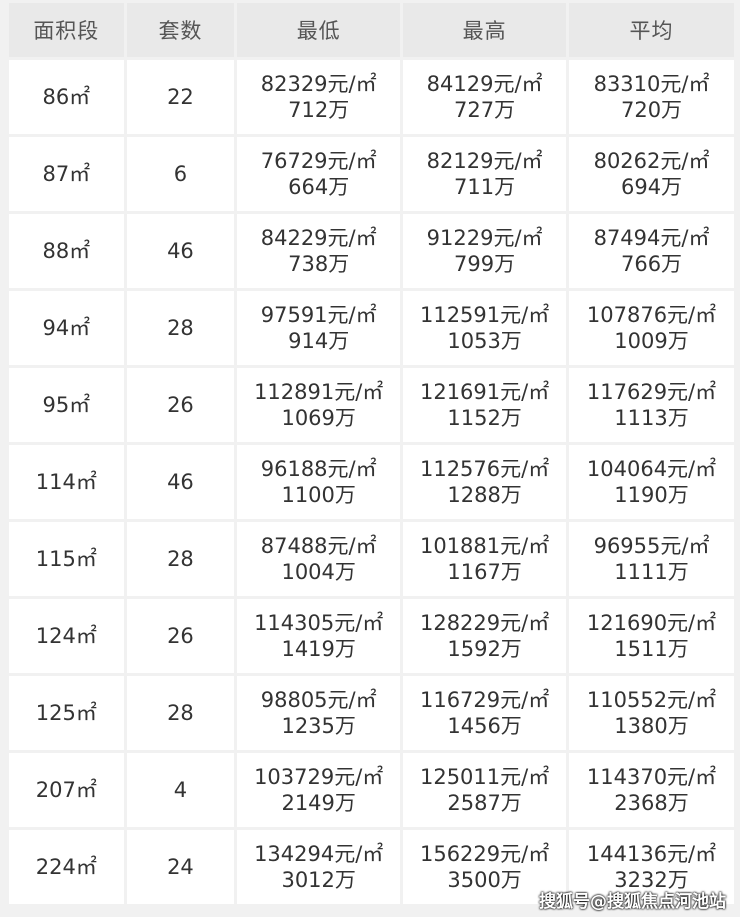 This screenshot has width=740, height=917. Describe the element at coordinates (485, 636) in the screenshot. I see `max-cell: 128229元/㎡ 1592万` at that location.